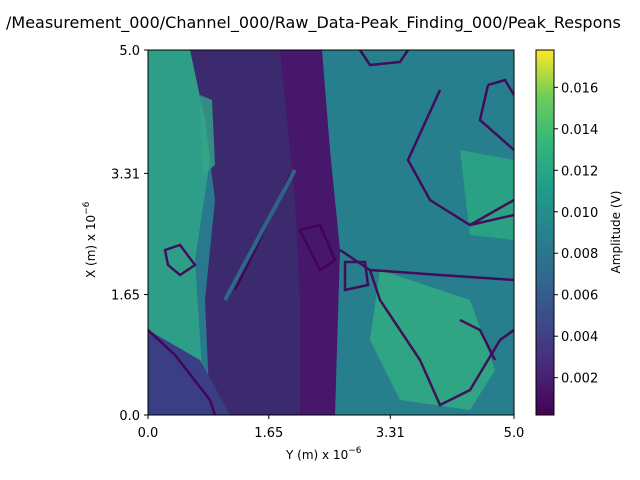 This screenshot has height=480, width=640. I want to click on y-axis-label: X (m) x 10−6, so click(90, 239).